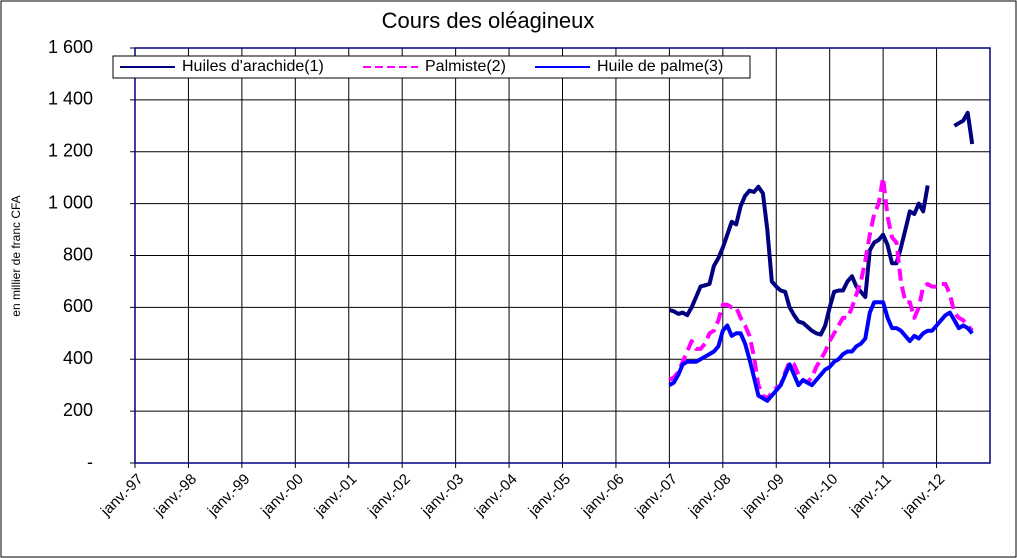 The height and width of the screenshot is (558, 1017). Describe the element at coordinates (253, 66) in the screenshot. I see `legend-label: Huiles d'arachide(1)` at that location.